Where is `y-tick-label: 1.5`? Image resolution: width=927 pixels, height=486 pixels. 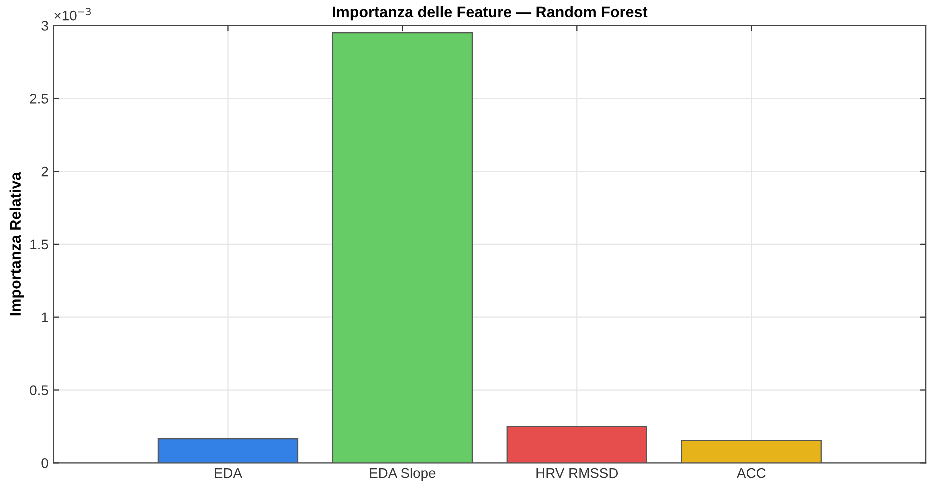 y-tick-label: 1.5 is located at coordinates (39, 245).